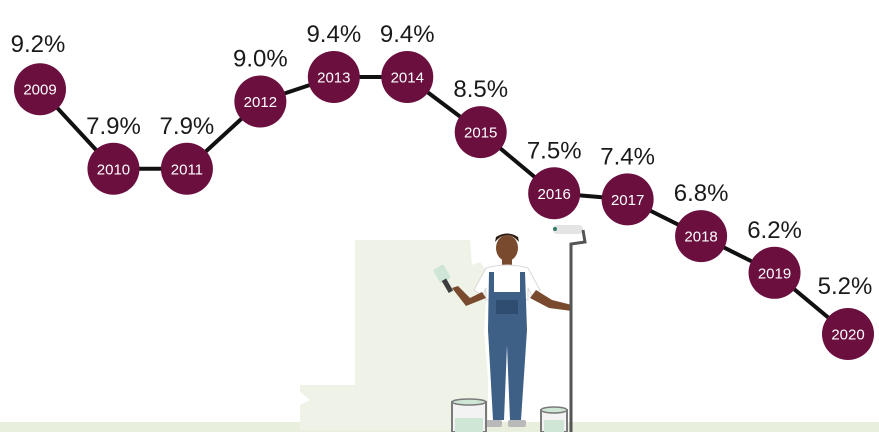  I want to click on value-label: 6.8%, so click(701, 193).